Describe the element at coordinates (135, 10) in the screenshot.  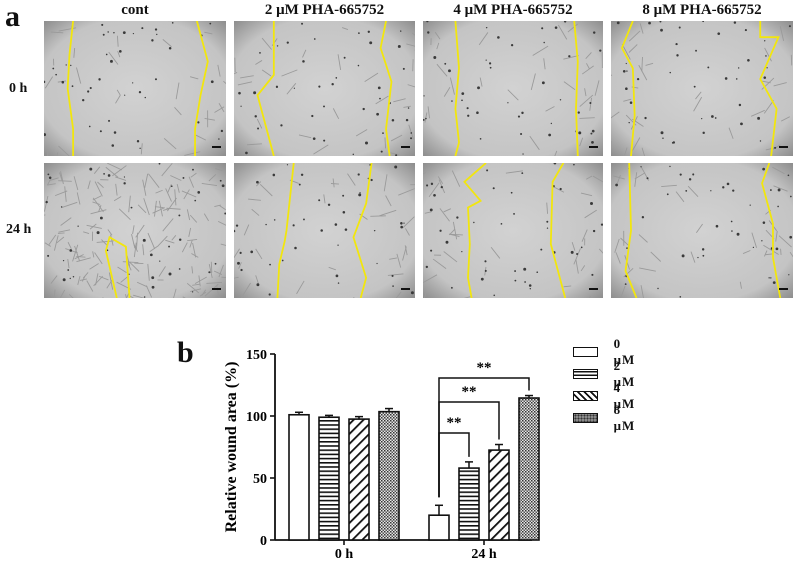
I see `column-title-cont: cont` at that location.